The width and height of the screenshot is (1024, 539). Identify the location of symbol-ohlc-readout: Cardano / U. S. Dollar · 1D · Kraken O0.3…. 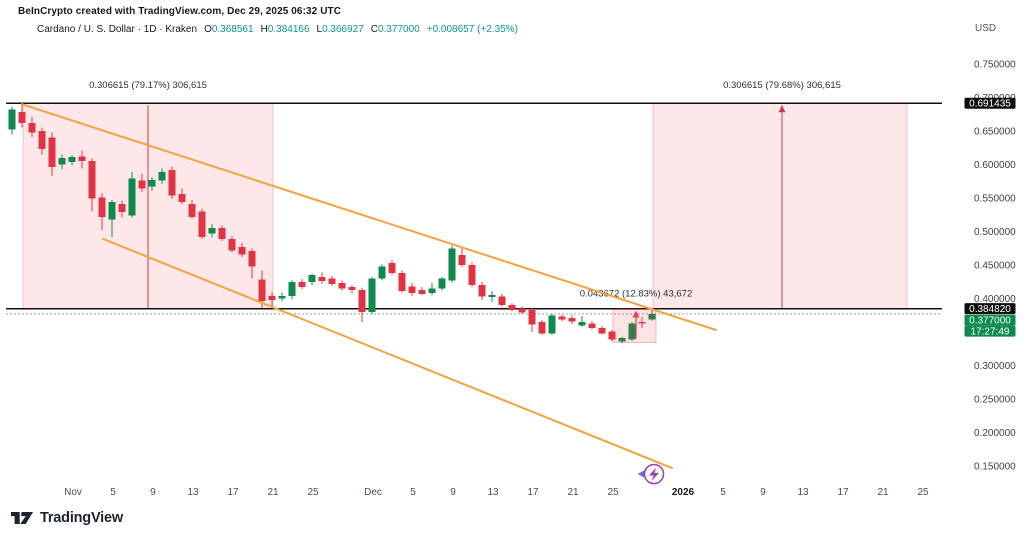
(277, 29).